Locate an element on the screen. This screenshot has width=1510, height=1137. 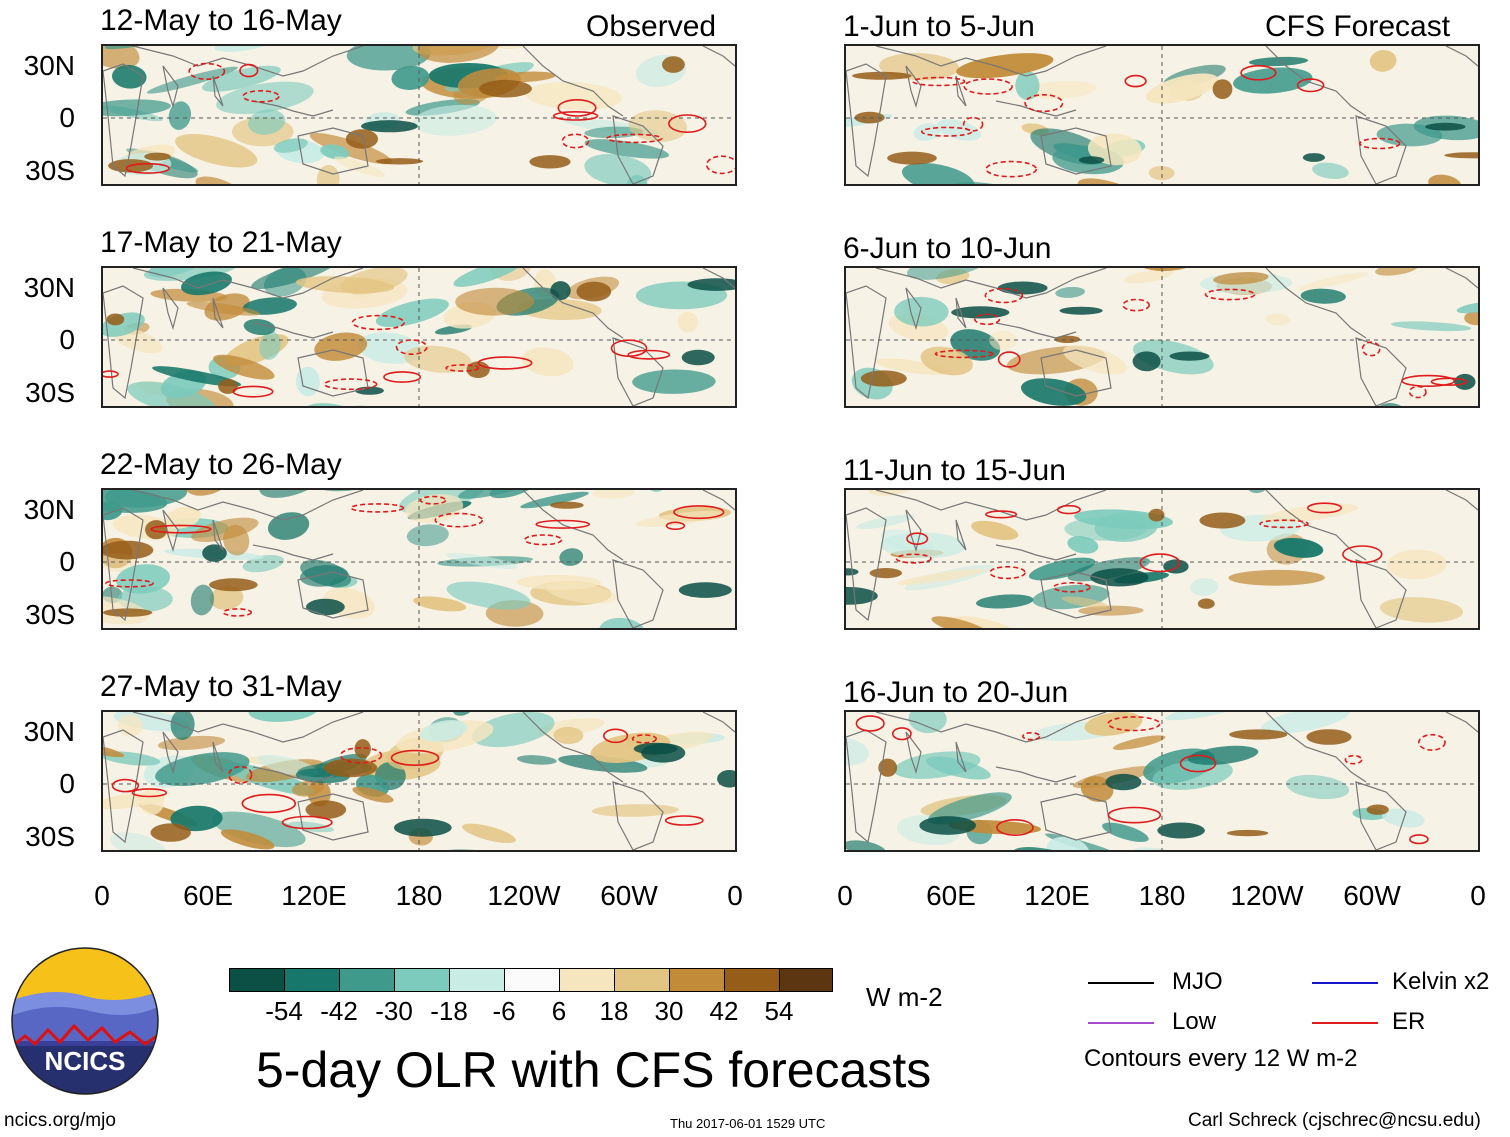
colorbar-label: 42 is located at coordinates (724, 1011).